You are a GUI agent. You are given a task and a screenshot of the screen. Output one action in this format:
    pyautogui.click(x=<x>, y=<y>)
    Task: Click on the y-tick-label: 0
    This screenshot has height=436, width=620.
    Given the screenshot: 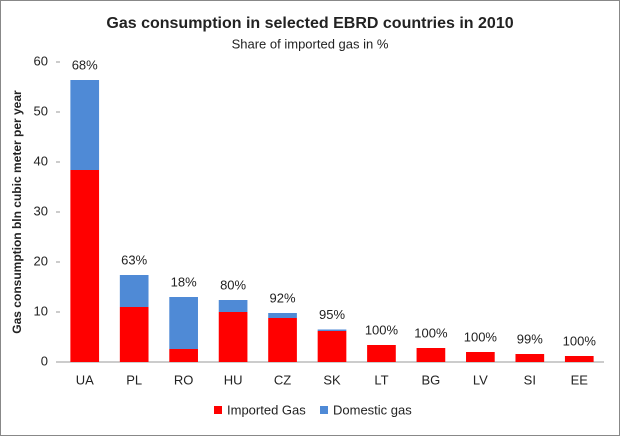 What is the action you would take?
    pyautogui.click(x=44, y=360)
    